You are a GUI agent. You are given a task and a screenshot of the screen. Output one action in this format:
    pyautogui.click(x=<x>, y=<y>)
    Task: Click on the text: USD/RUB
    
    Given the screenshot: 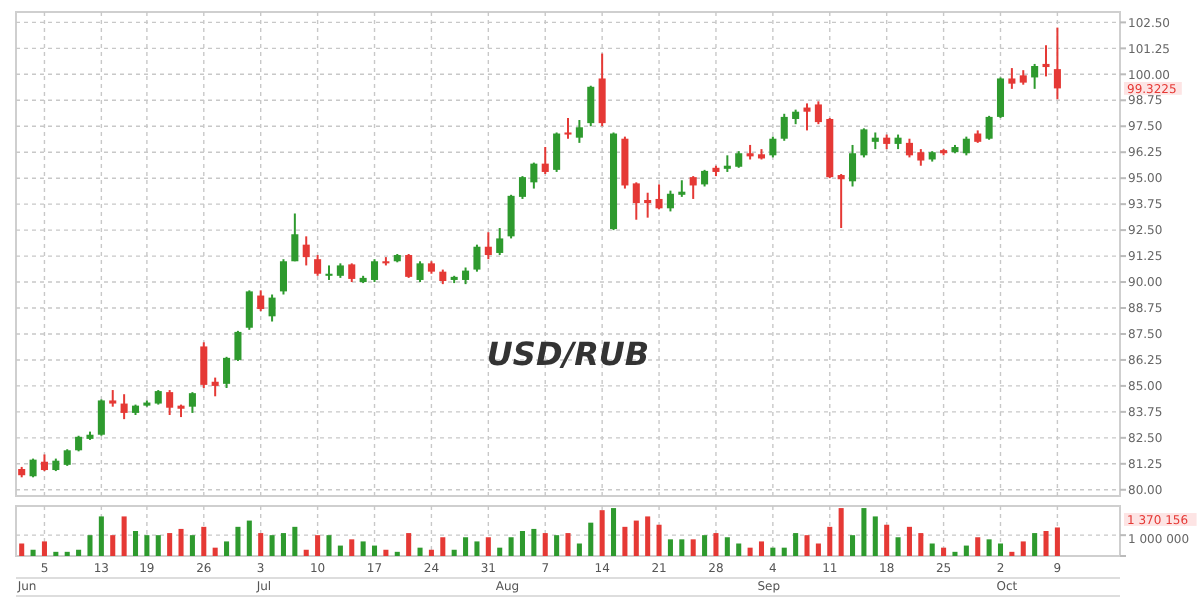 What is the action you would take?
    pyautogui.click(x=568, y=354)
    